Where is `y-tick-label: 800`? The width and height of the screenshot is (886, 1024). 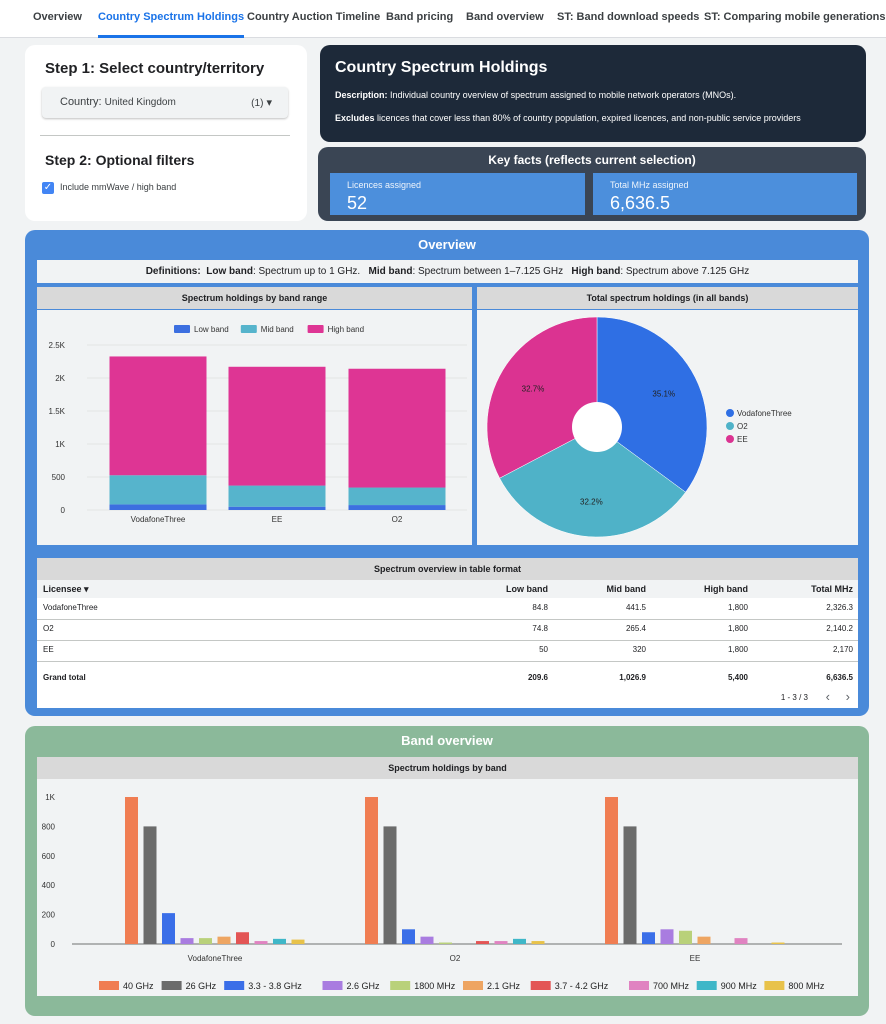 y-tick-label: 800 is located at coordinates (49, 826).